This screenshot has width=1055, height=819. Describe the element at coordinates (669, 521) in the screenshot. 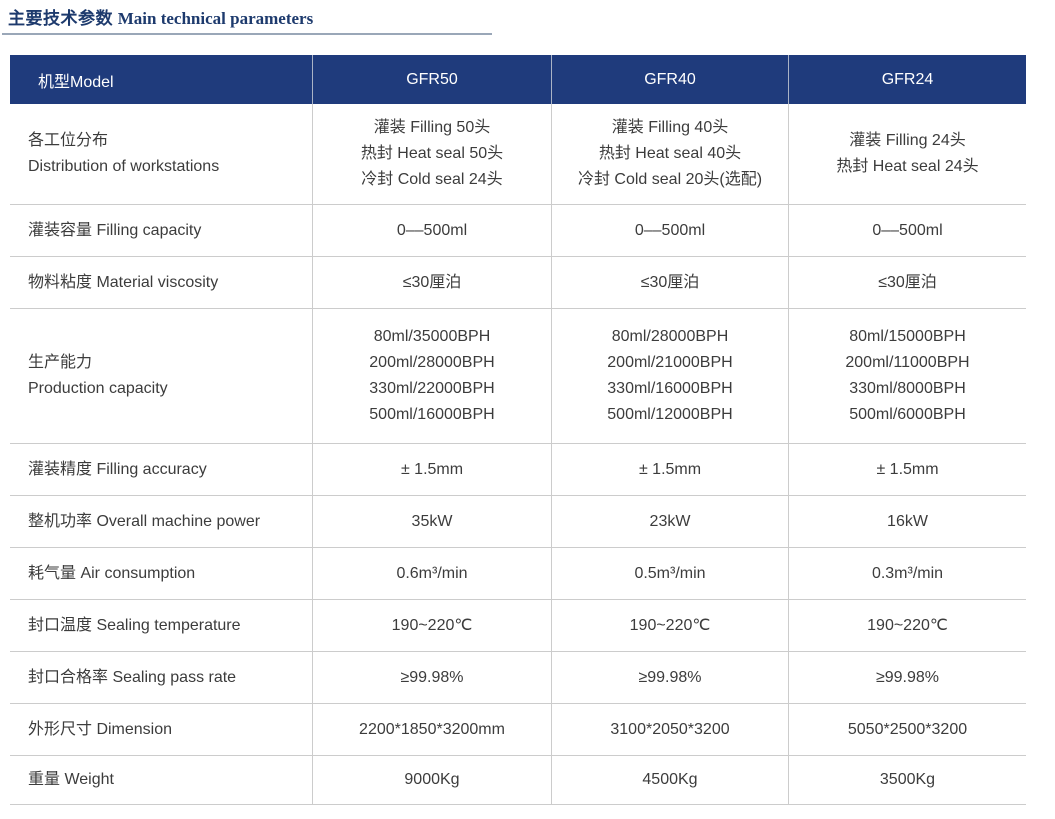

I see `value-cell: 23kW` at that location.